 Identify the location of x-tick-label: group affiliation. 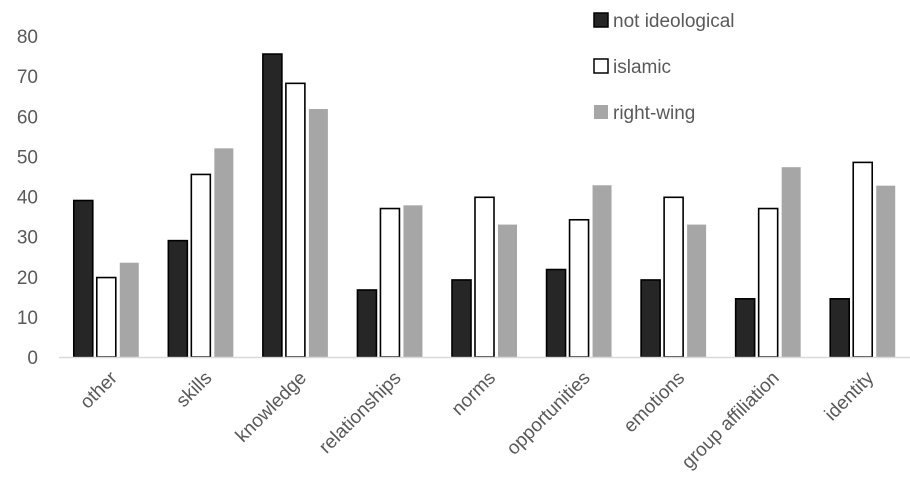
(731, 421).